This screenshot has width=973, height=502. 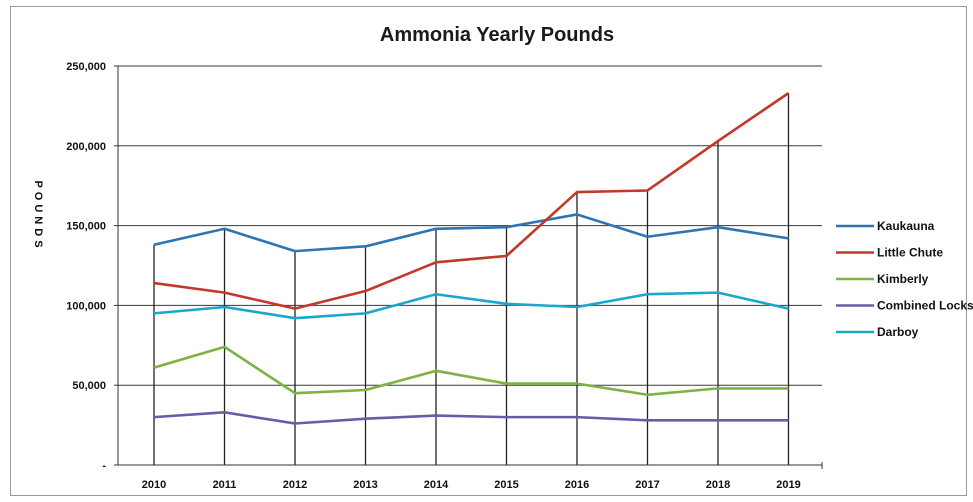 What do you see at coordinates (471, 371) in the screenshot?
I see `series-line-kimberly` at bounding box center [471, 371].